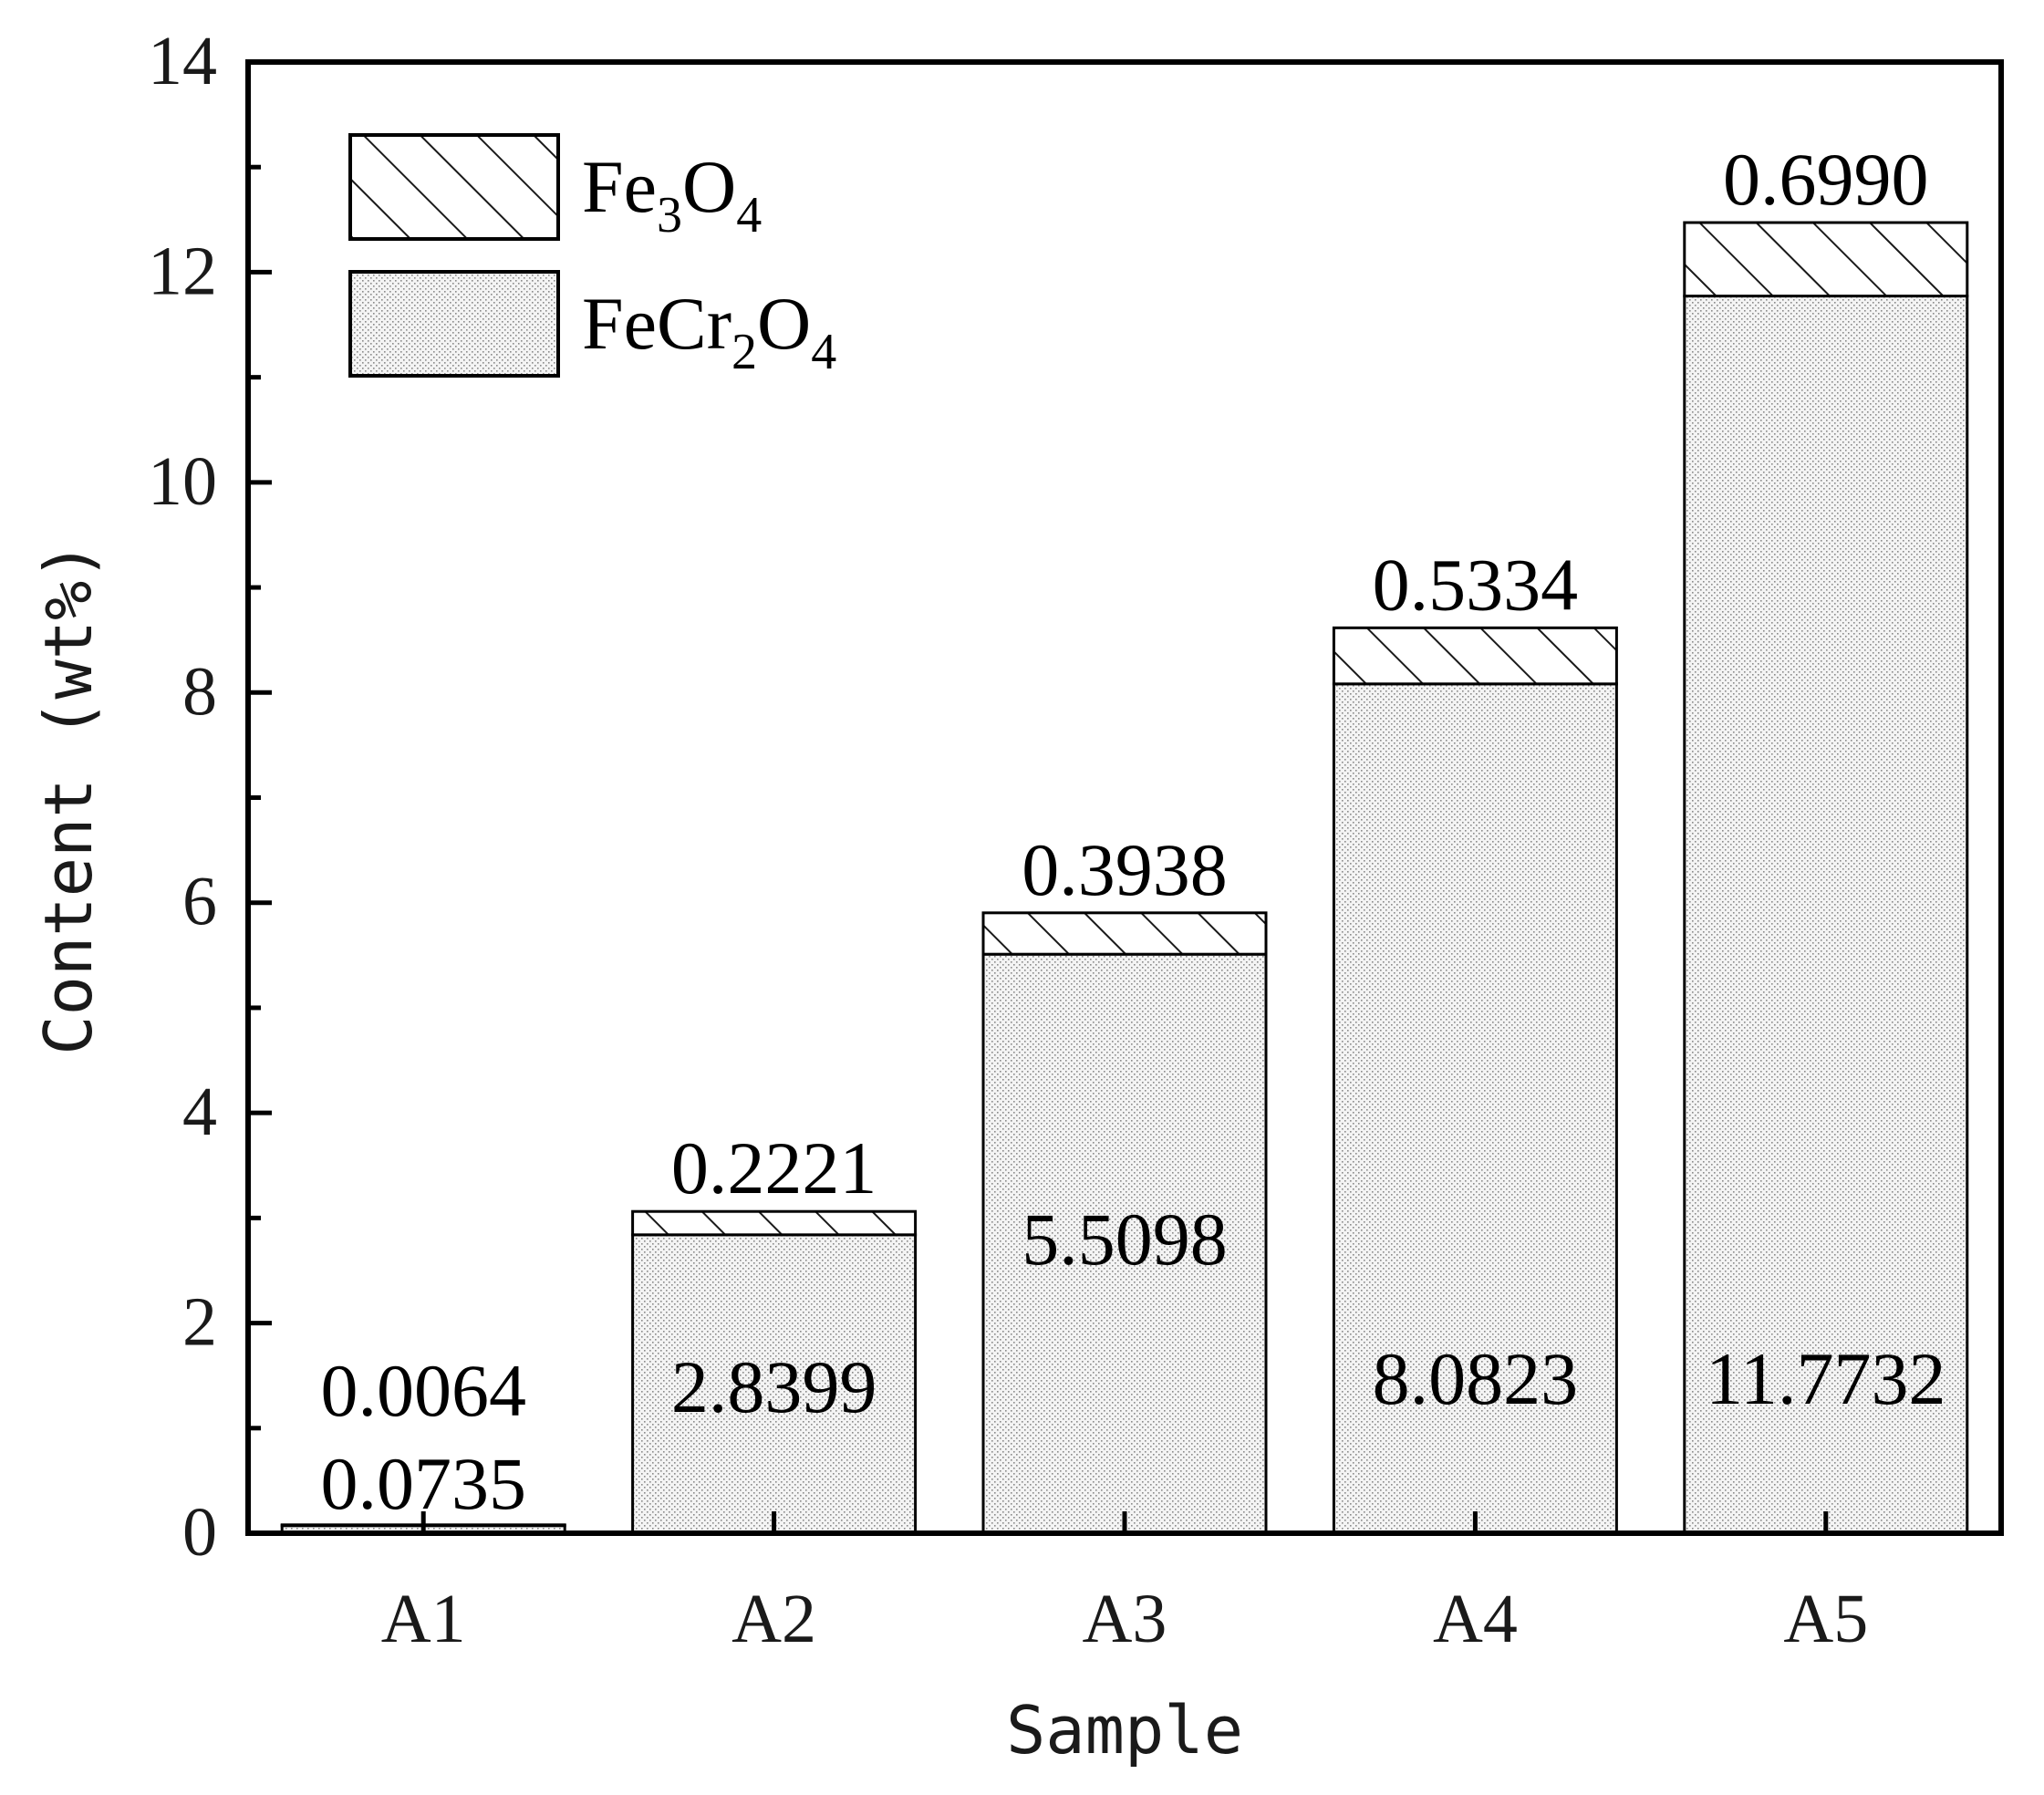 This screenshot has width=2044, height=1795. I want to click on bar-fe3o4-a2, so click(774, 1223).